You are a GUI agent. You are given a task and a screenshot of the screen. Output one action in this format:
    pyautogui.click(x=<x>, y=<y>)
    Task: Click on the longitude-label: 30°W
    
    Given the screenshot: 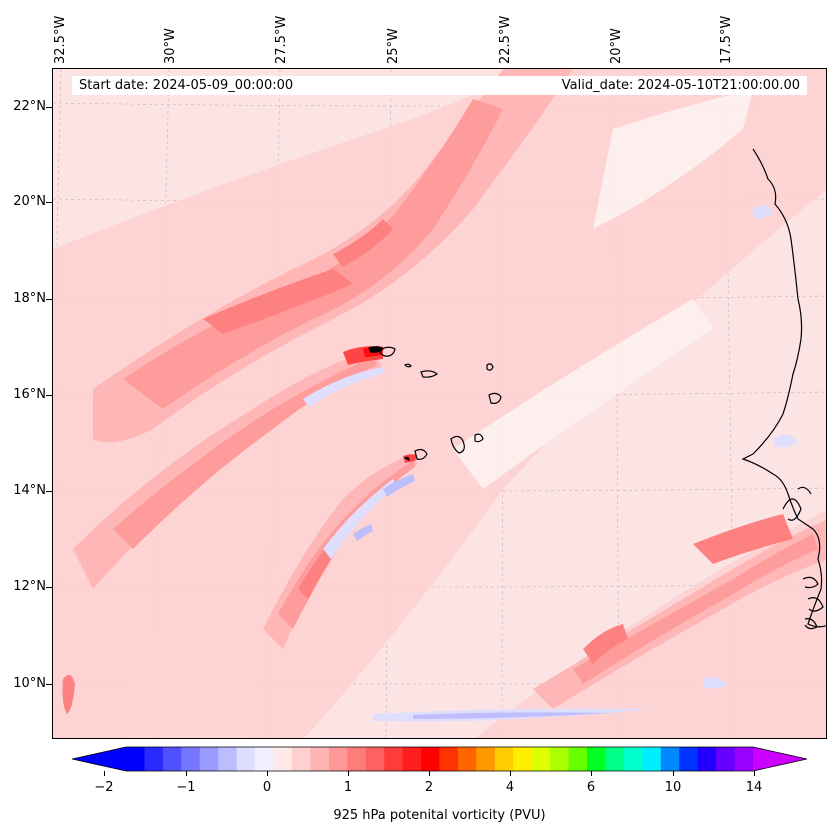 What is the action you would take?
    pyautogui.click(x=171, y=36)
    